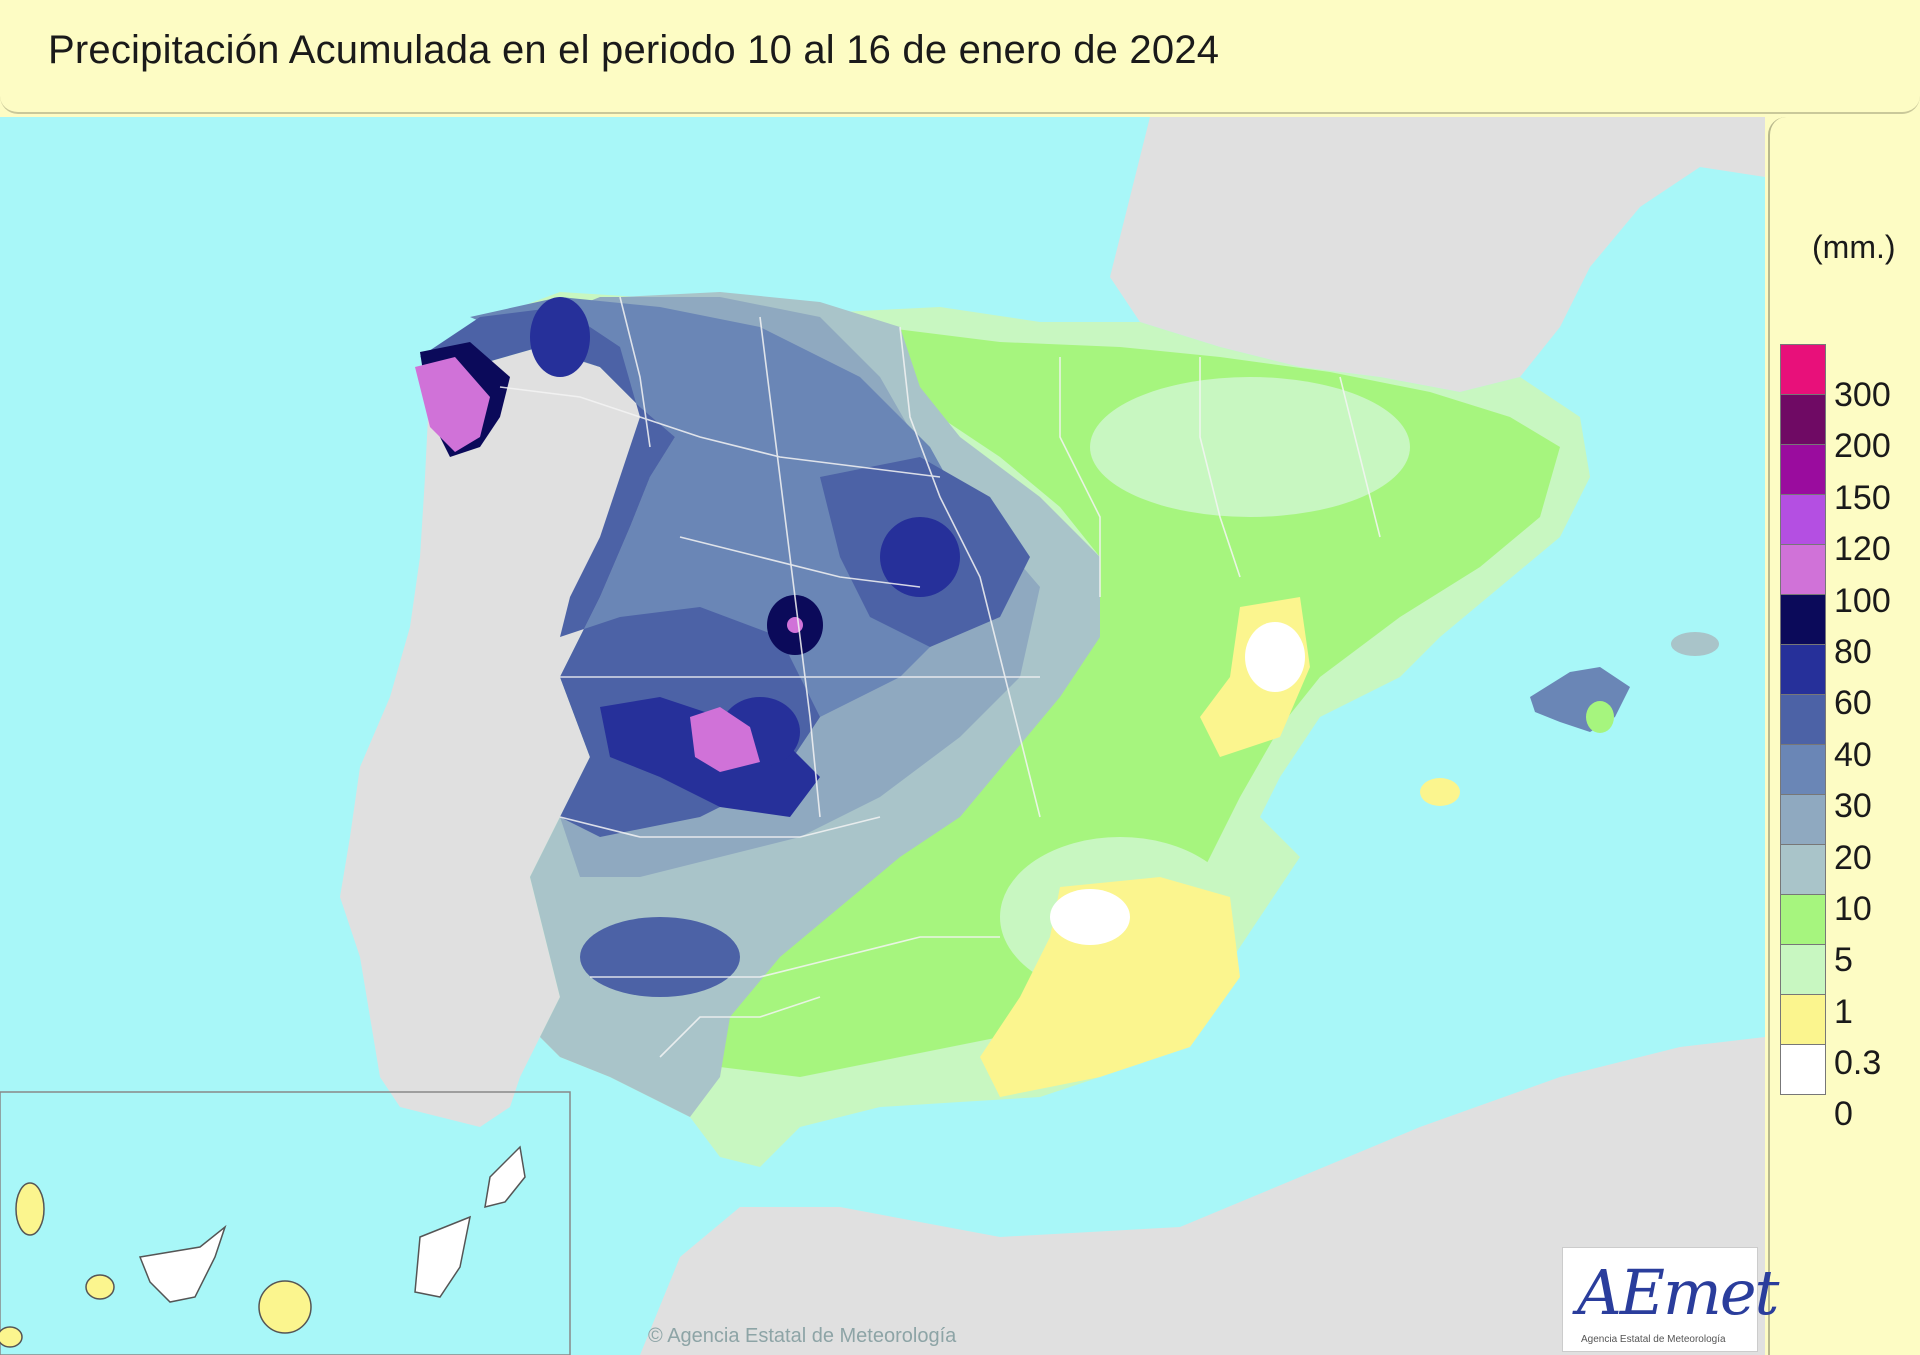  Describe the element at coordinates (1202, 1196) in the screenshot. I see `africa-landmass` at that location.